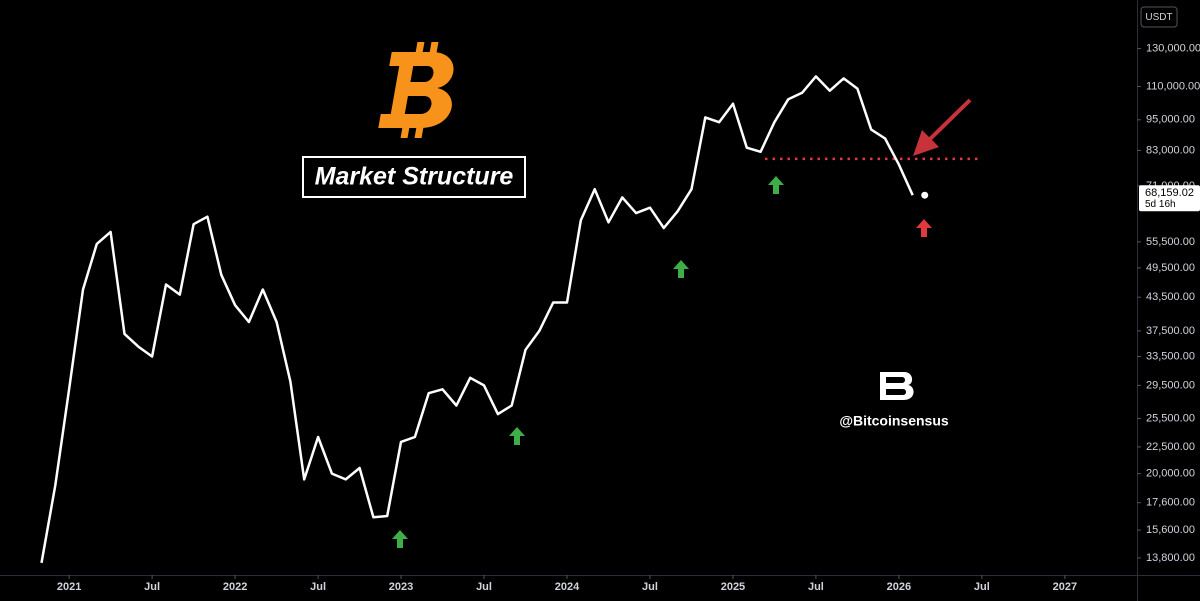 The height and width of the screenshot is (601, 1200). What do you see at coordinates (1170, 418) in the screenshot?
I see `y-tick-label: 25,500.00` at bounding box center [1170, 418].